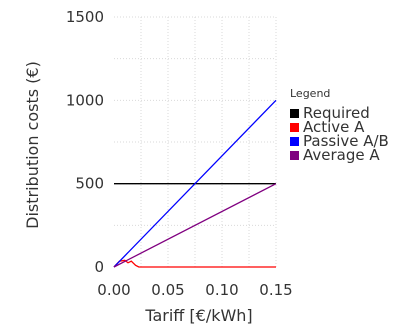 The height and width of the screenshot is (334, 401). I want to click on legend-swatch-average-a, so click(294, 155).